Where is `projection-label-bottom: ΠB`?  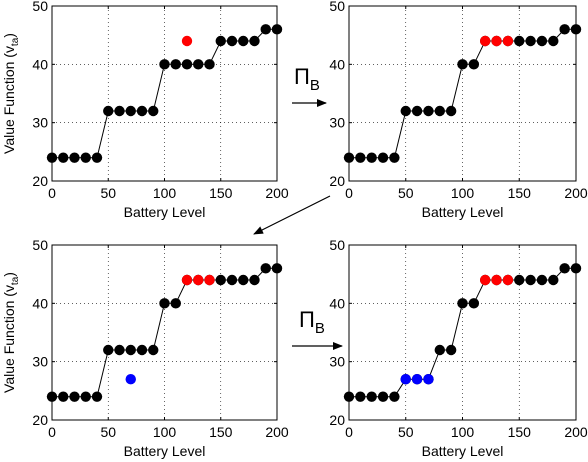
projection-label-bottom: ΠB is located at coordinates (312, 322).